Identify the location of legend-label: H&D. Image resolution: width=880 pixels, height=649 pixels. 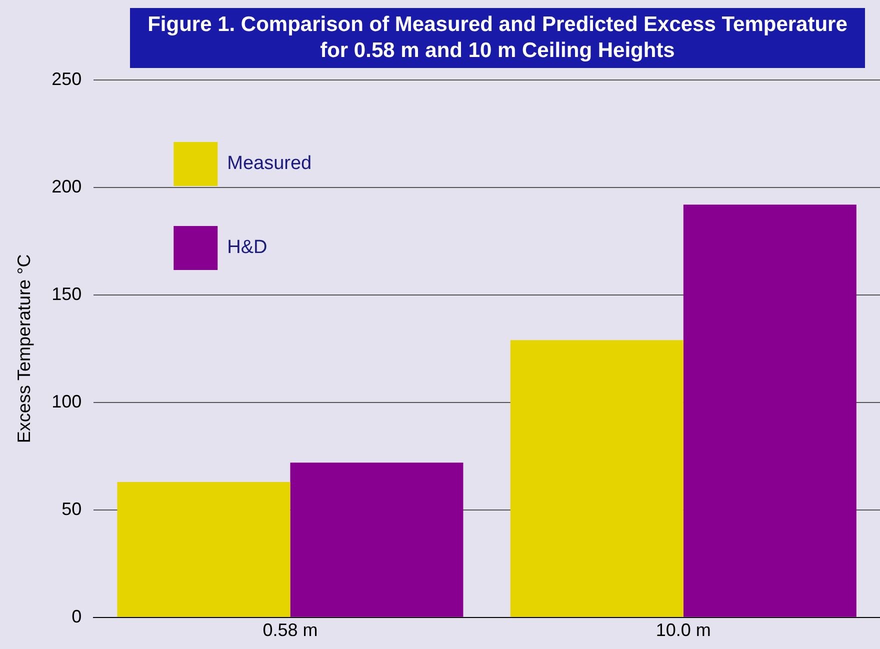
(247, 247).